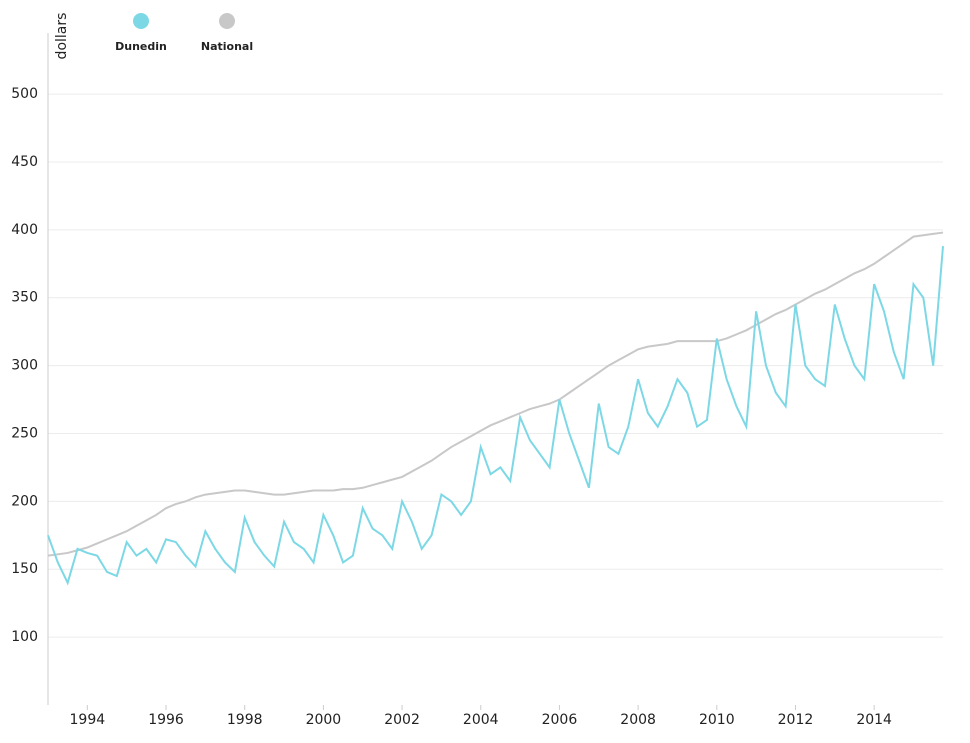 This screenshot has width=970, height=743. I want to click on x-tick-label: 1998, so click(245, 720).